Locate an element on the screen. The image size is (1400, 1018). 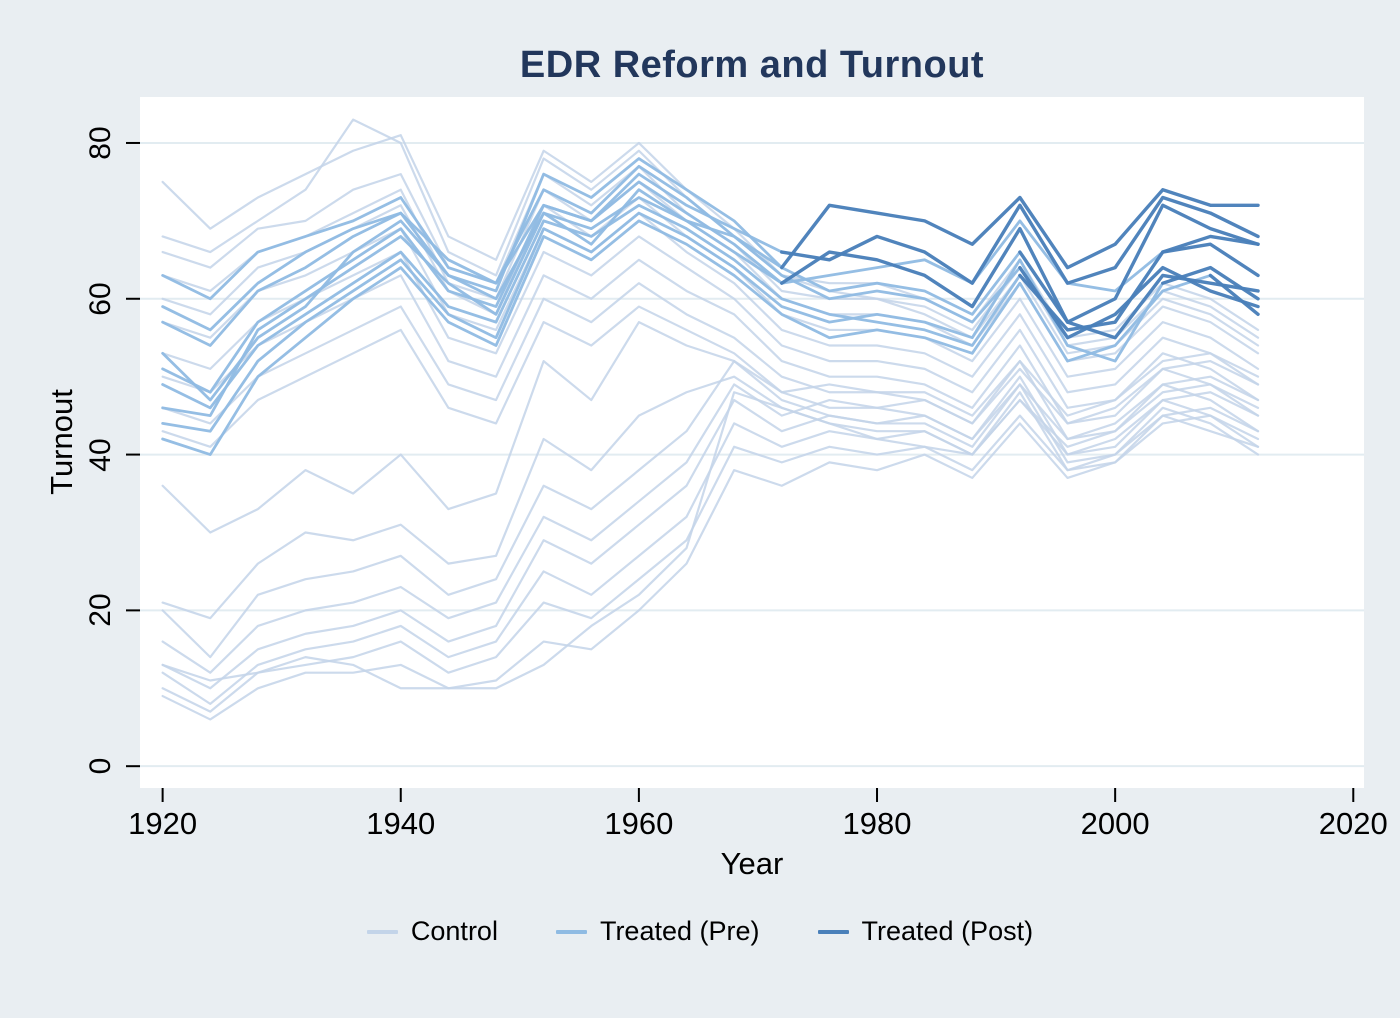
series-treated-post-t2 is located at coordinates (1020, 240).